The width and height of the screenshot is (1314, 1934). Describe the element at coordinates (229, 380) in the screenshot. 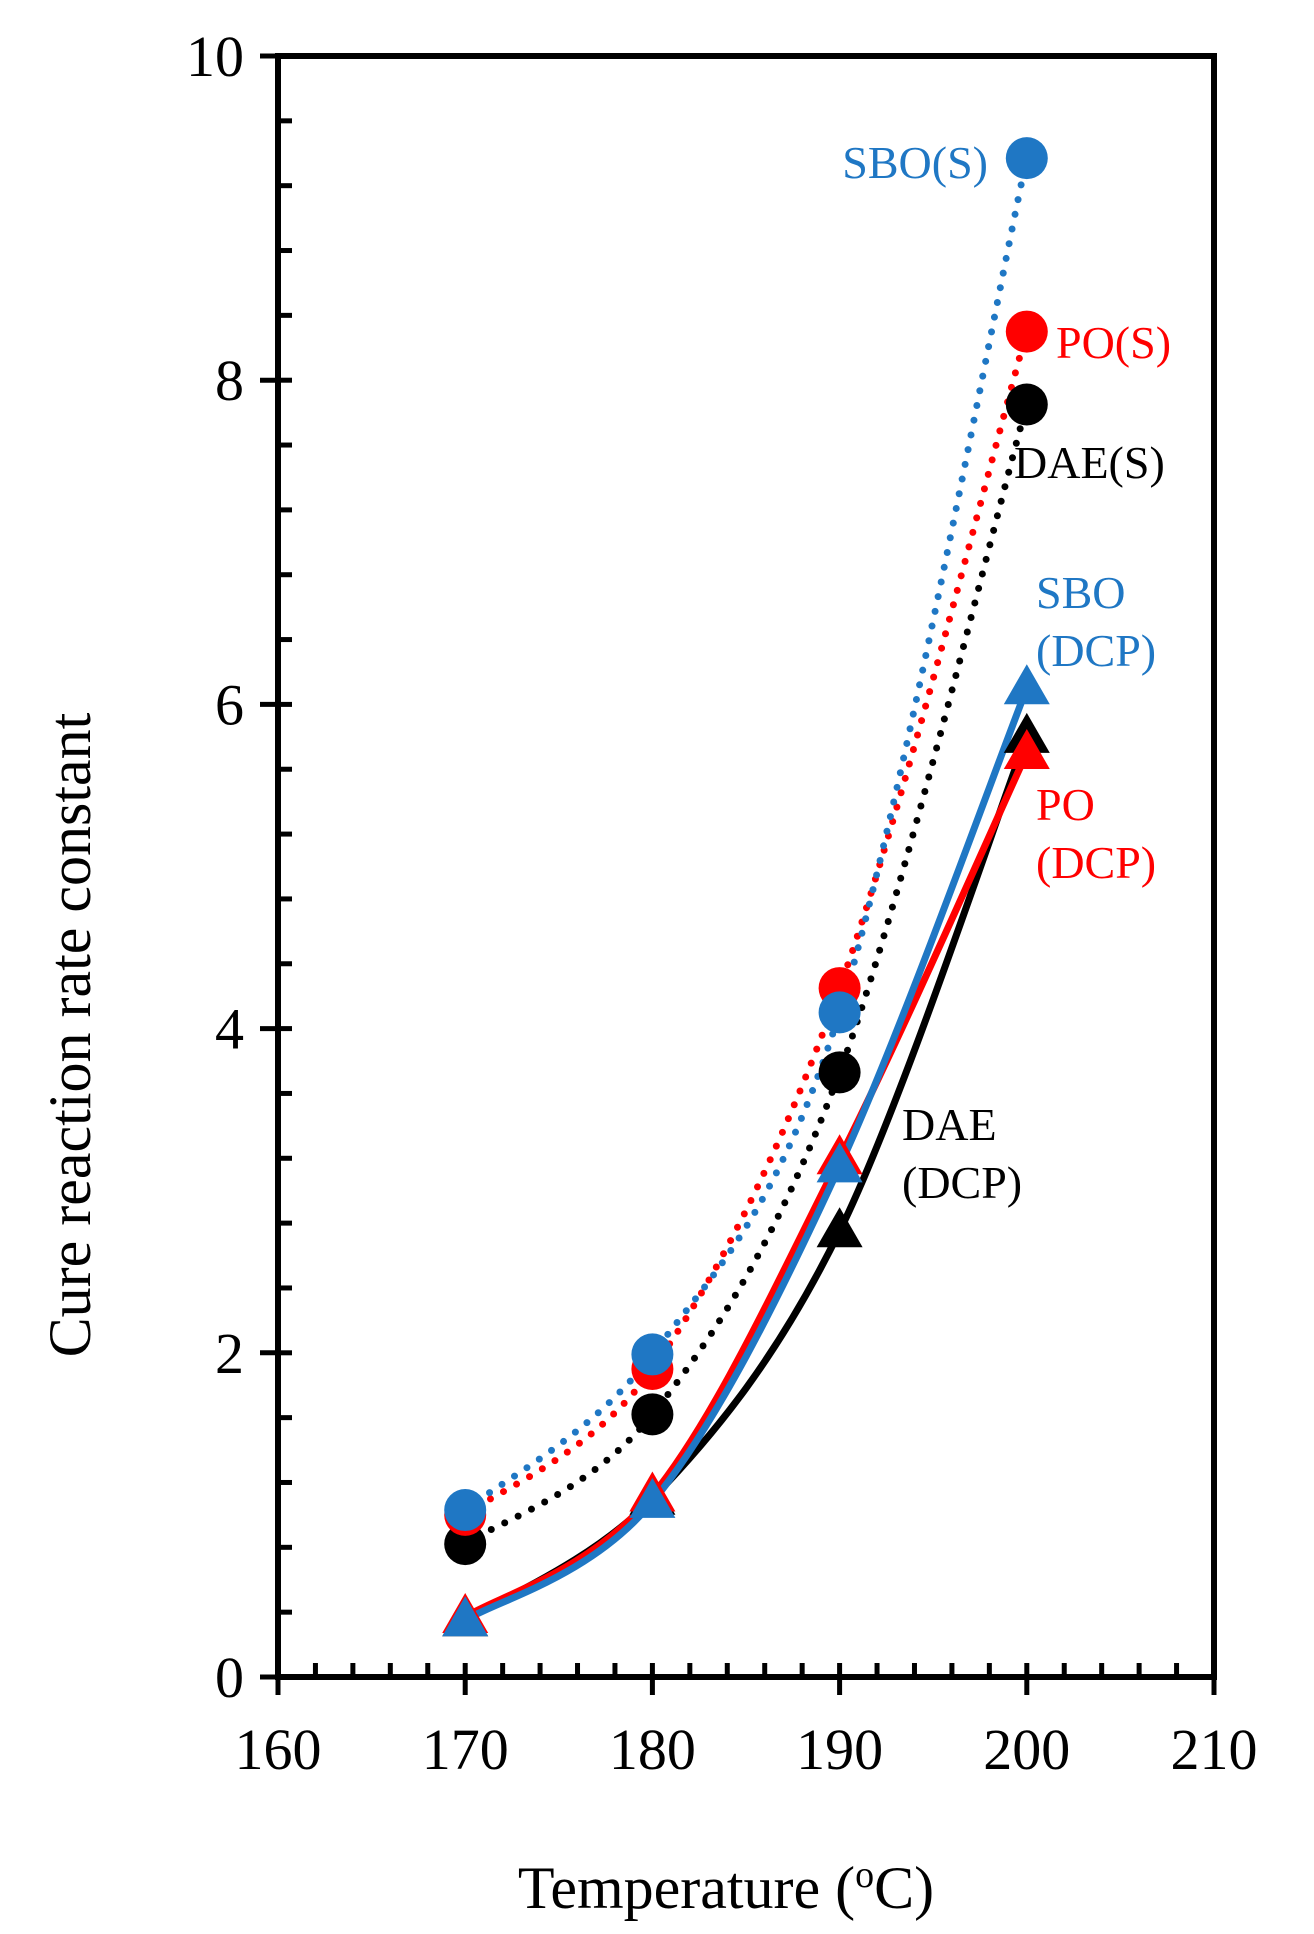

I see `y-tick-label: 8` at that location.